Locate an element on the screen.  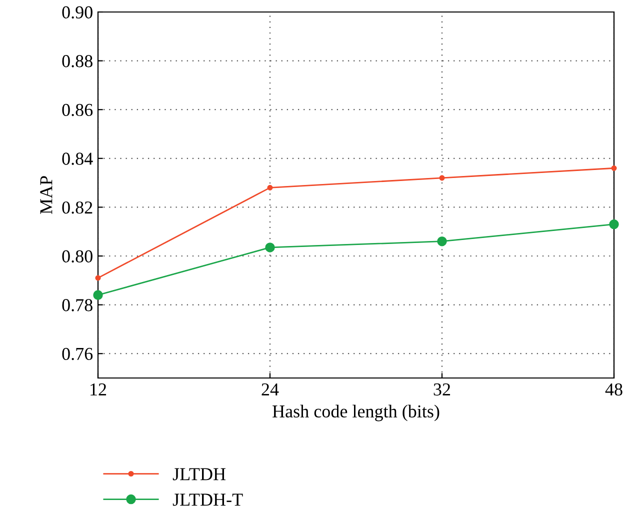
y-tick-label: 0.82 is located at coordinates (77, 207).